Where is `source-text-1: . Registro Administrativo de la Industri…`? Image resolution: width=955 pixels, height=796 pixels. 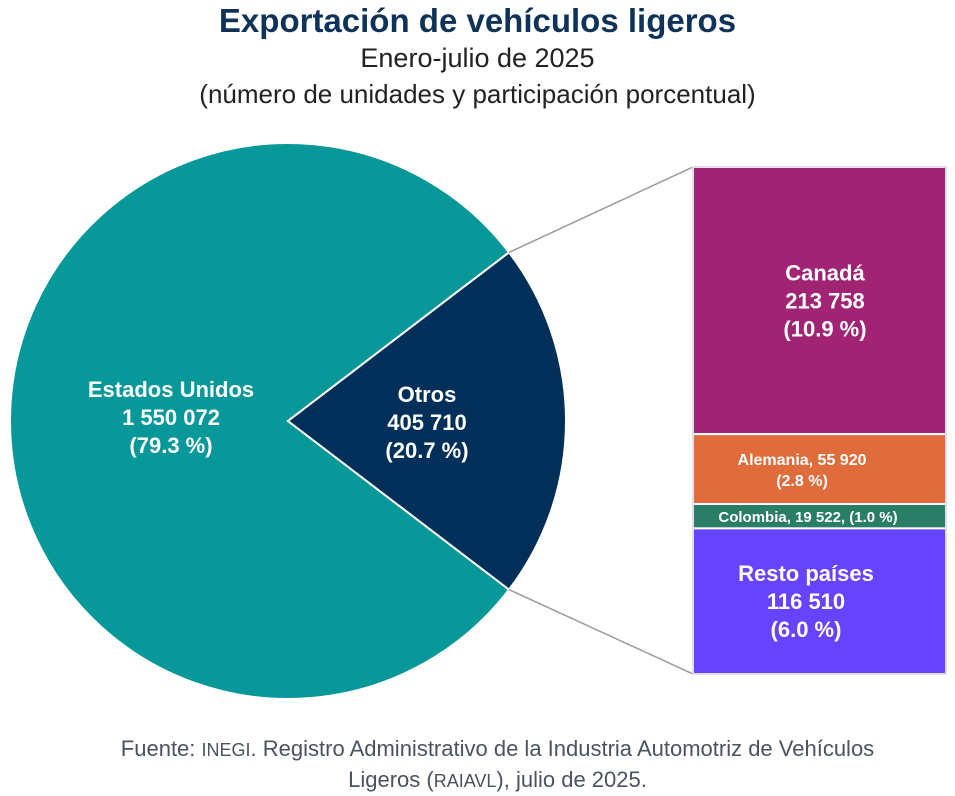
source-text-1: . Registro Administrativo de la Industri… is located at coordinates (562, 748).